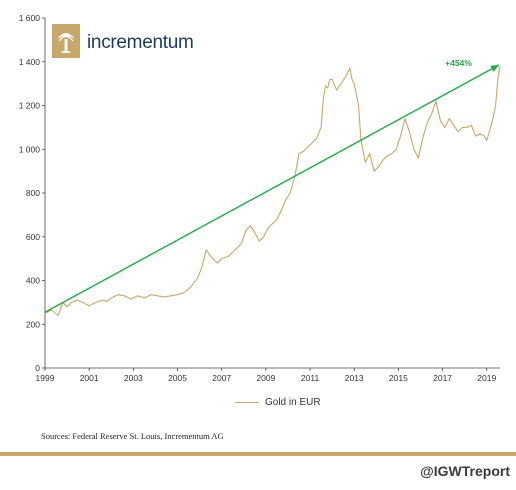 This screenshot has height=490, width=516. Describe the element at coordinates (30, 62) in the screenshot. I see `y-tick-label: 1 400` at that location.